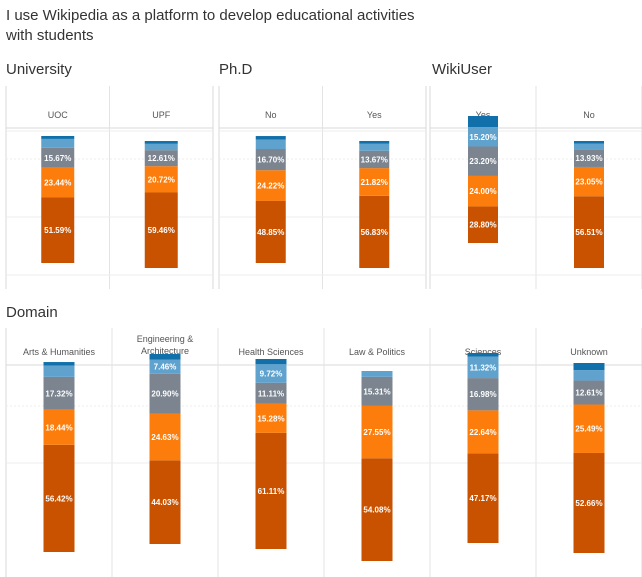 The image size is (642, 577). What do you see at coordinates (271, 352) in the screenshot?
I see `category-label: Health Sciences` at bounding box center [271, 352].